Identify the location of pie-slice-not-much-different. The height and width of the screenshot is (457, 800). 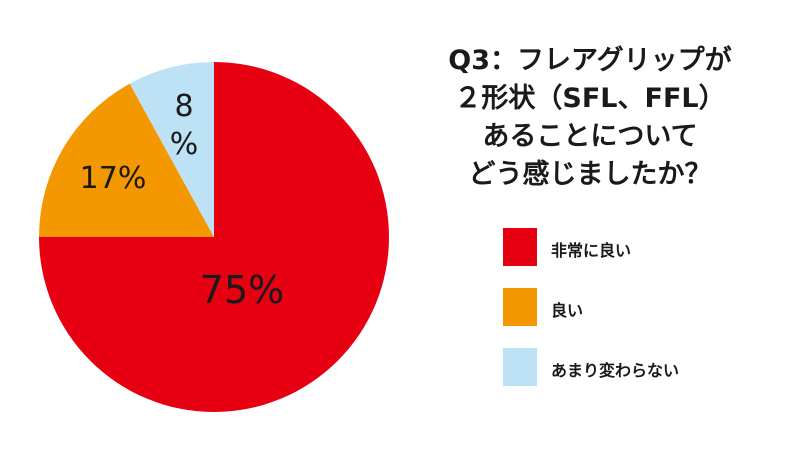
(171, 149).